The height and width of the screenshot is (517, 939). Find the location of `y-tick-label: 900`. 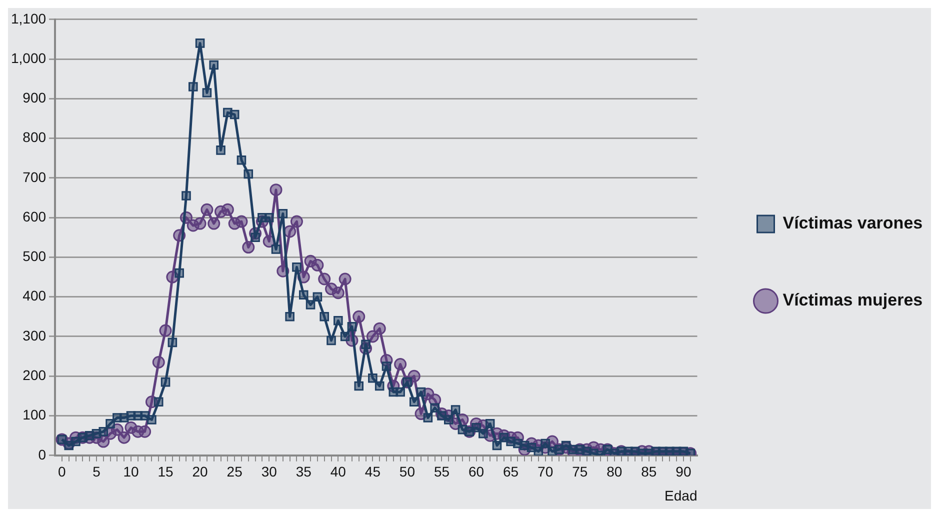

y-tick-label: 900 is located at coordinates (34, 98).